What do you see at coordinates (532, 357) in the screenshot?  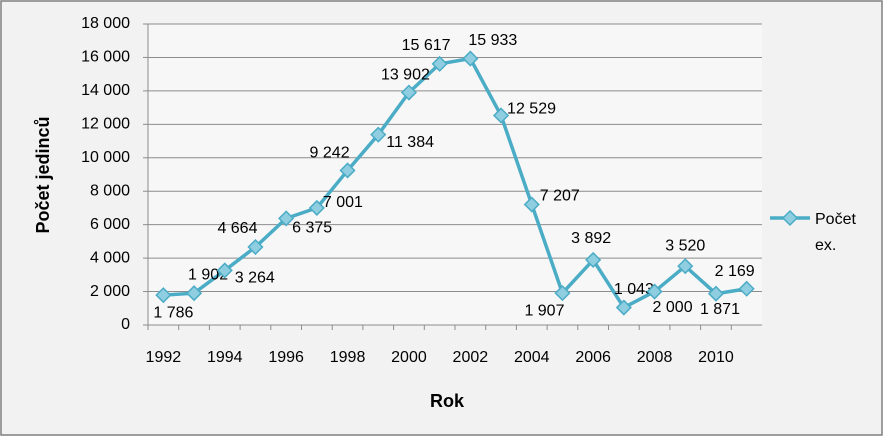 I see `x-tick-label: 2004` at bounding box center [532, 357].